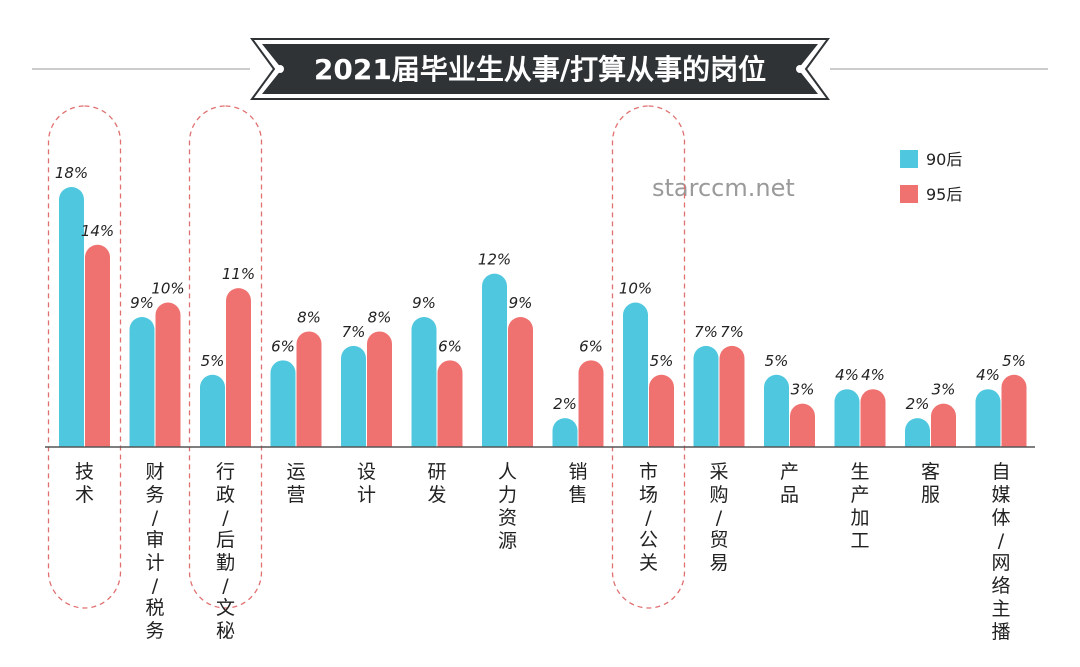  I want to click on legend-label-90: 90后, so click(944, 159).